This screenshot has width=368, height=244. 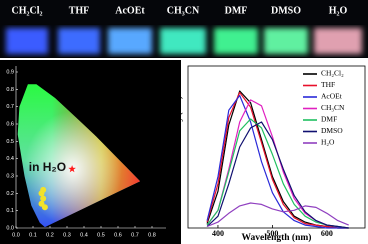 I want to click on legend-label: CH₂Cl₂, so click(x=332, y=73).